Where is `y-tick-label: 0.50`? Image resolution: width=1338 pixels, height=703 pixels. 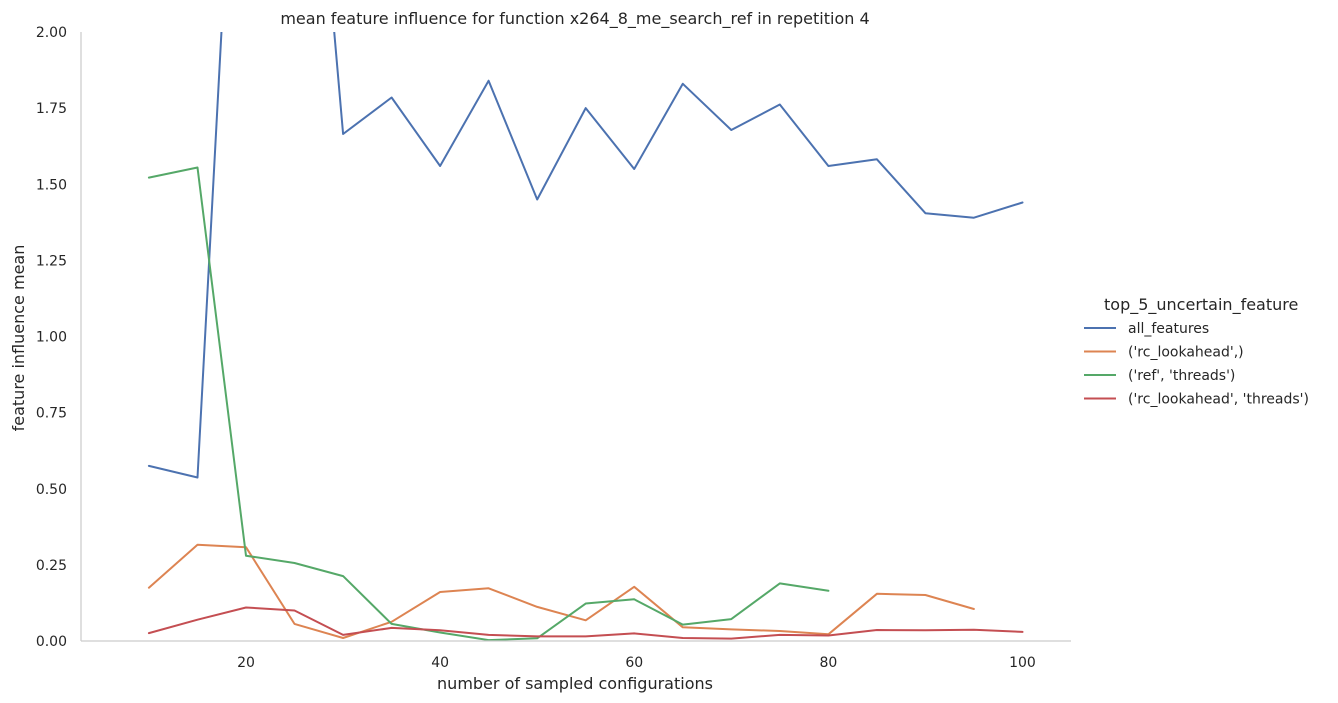 y-tick-label: 0.50 is located at coordinates (51, 490).